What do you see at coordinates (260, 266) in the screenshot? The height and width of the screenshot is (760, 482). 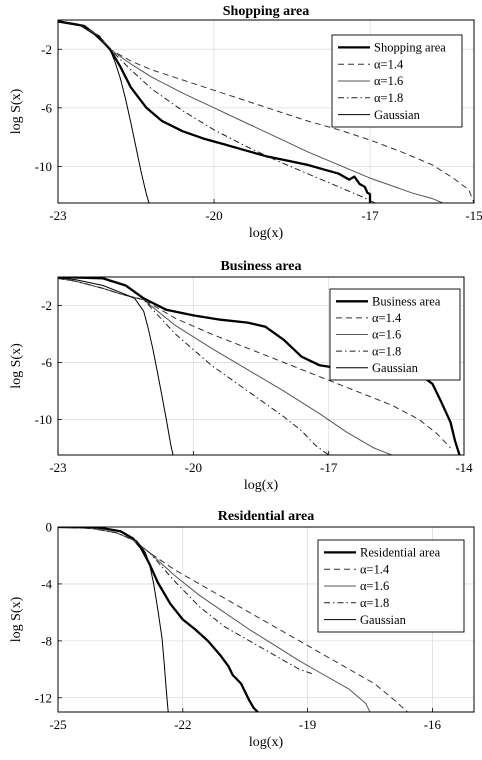 I see `panel-title: Business area` at bounding box center [260, 266].